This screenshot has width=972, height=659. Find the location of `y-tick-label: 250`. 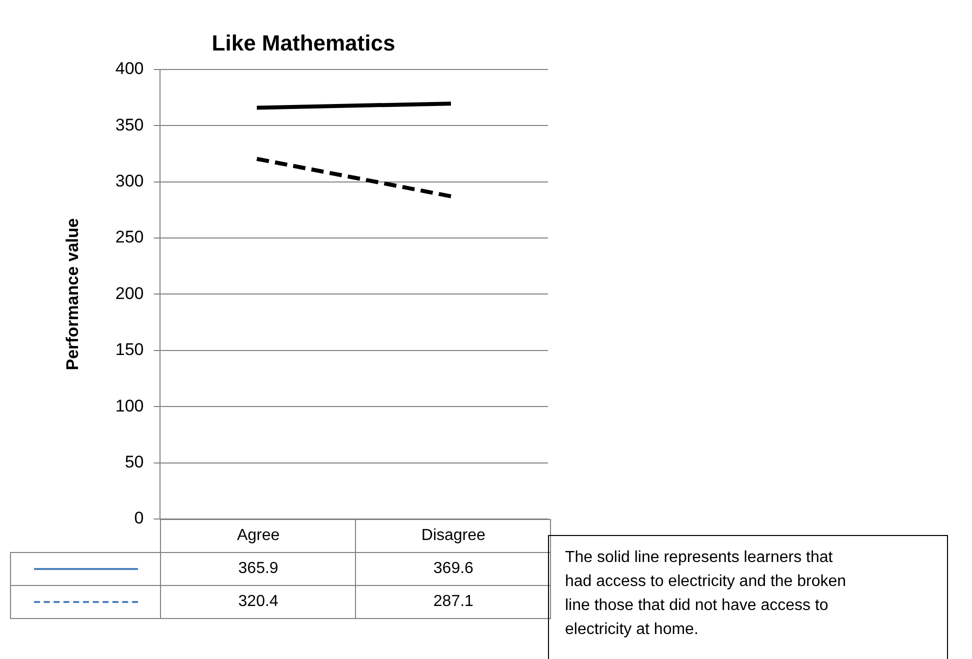

y-tick-label: 250 is located at coordinates (129, 237).